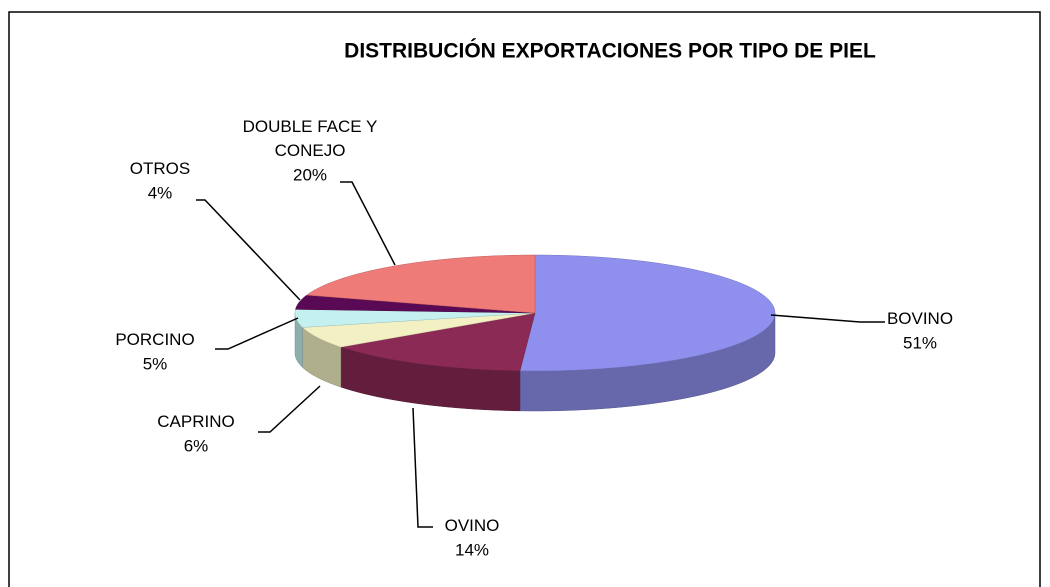 The width and height of the screenshot is (1050, 587). I want to click on value-label: 5%, so click(155, 363).